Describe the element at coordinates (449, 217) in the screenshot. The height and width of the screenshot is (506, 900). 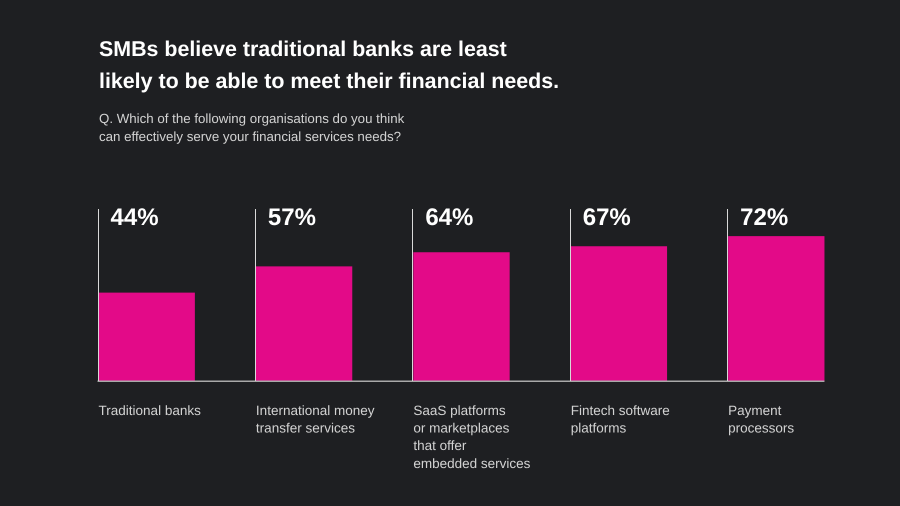
I see `data-label: 64%` at that location.